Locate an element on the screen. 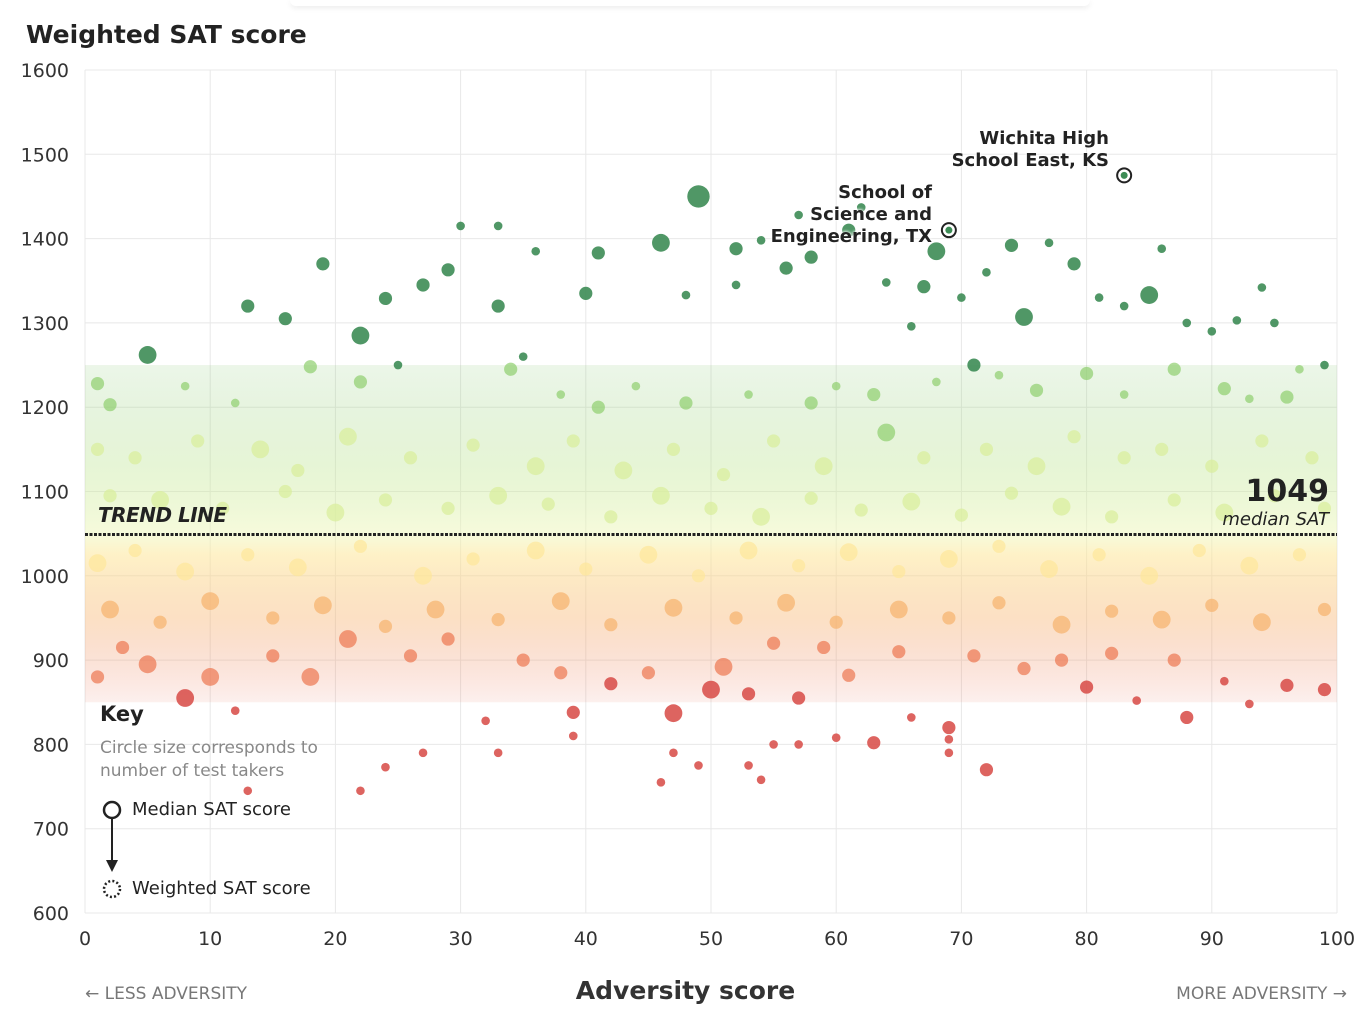 This screenshot has width=1371, height=1024. median-caption: median SAT is located at coordinates (1275, 519).